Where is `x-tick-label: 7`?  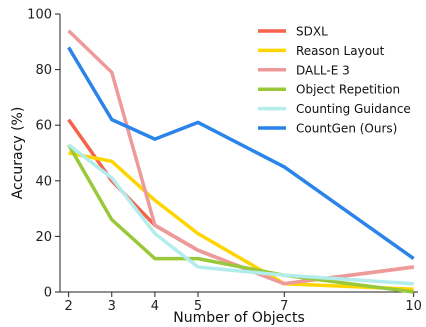 x-tick-label: 7 is located at coordinates (284, 306).